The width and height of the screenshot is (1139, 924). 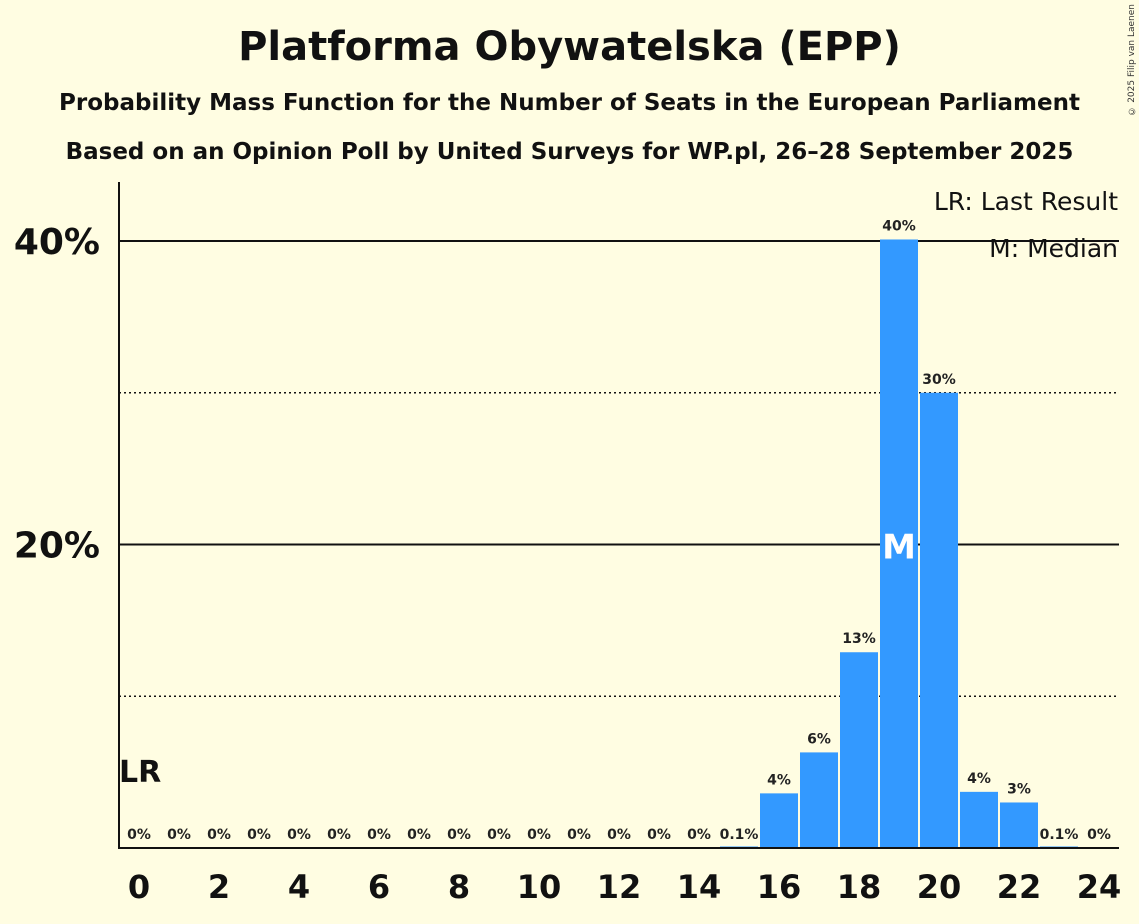 What do you see at coordinates (57, 546) in the screenshot?
I see `y-tick-label: 20%` at bounding box center [57, 546].